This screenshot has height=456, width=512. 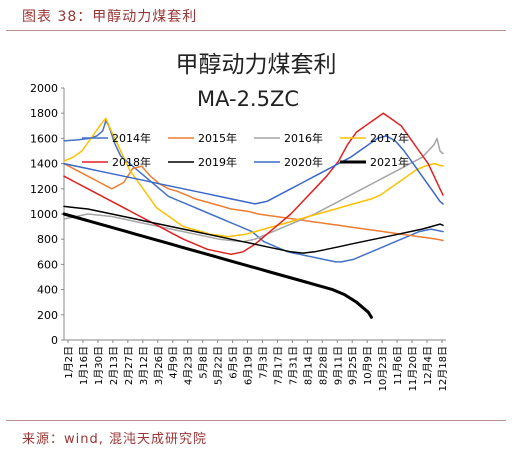 What do you see at coordinates (338, 365) in the screenshot?
I see `x-tick-label: 9月11日` at bounding box center [338, 365].